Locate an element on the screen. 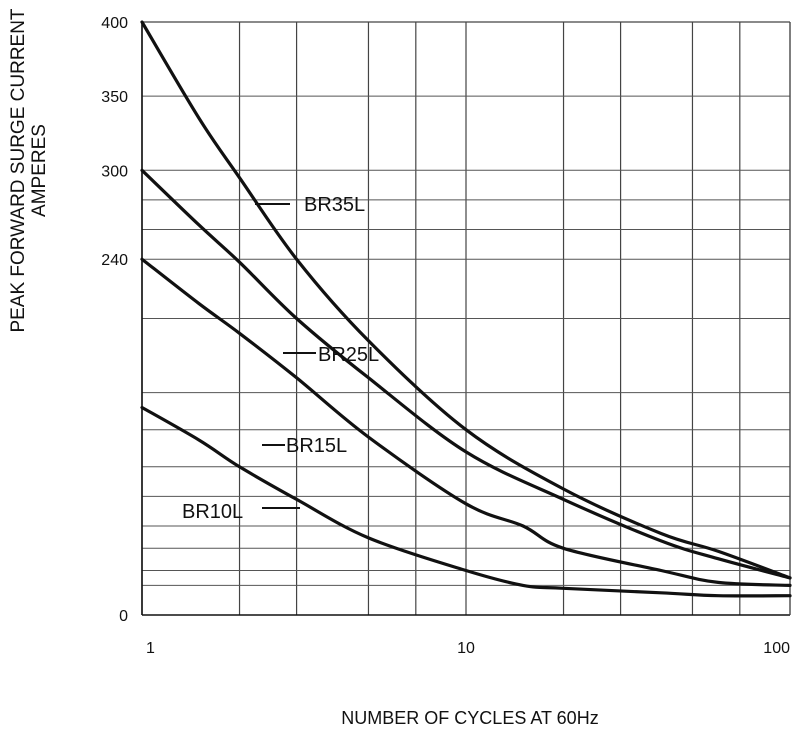 The width and height of the screenshot is (802, 733). series-label-br15l: BR15L is located at coordinates (316, 446).